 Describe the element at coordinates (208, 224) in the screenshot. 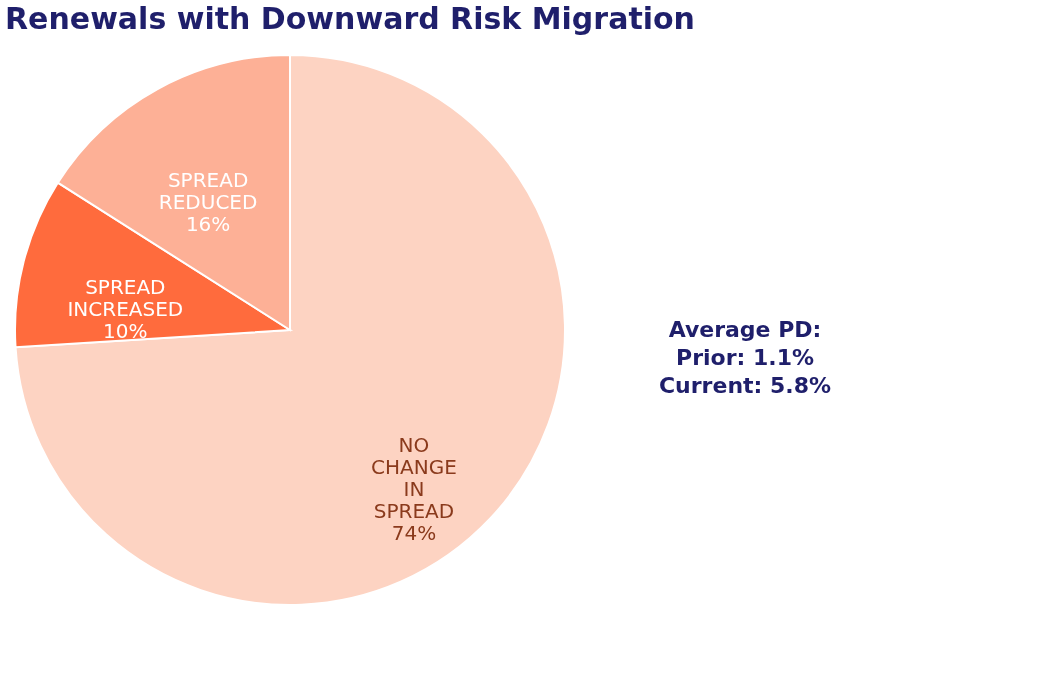

I see `data-label: 16%` at that location.